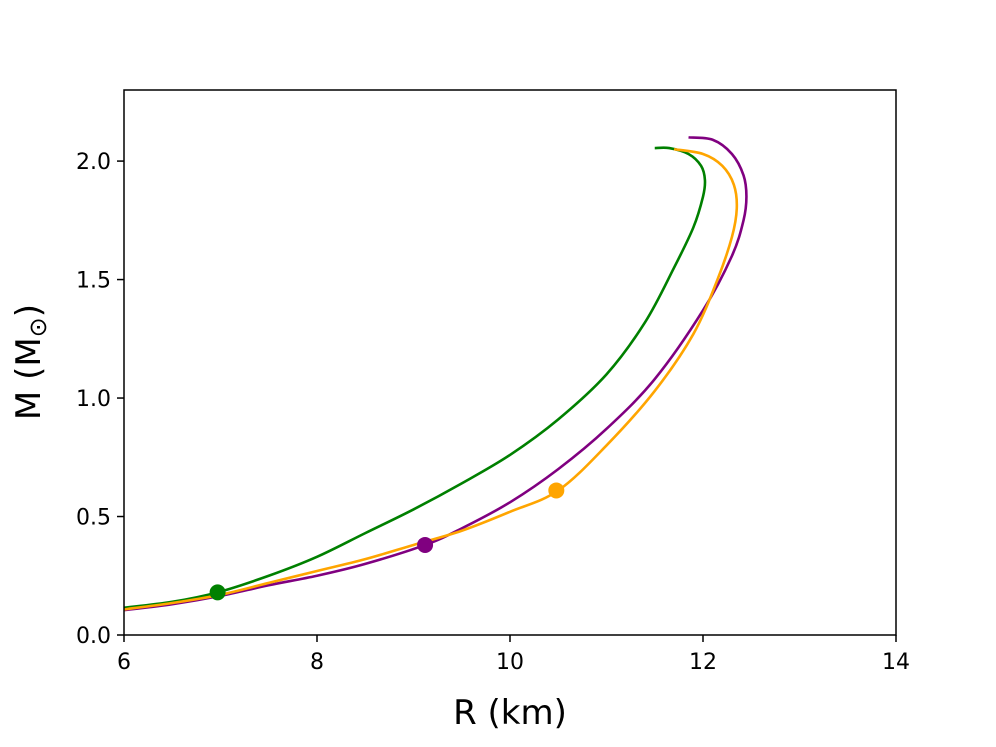  What do you see at coordinates (387, 541) in the screenshot?
I see `marker-layer` at bounding box center [387, 541].